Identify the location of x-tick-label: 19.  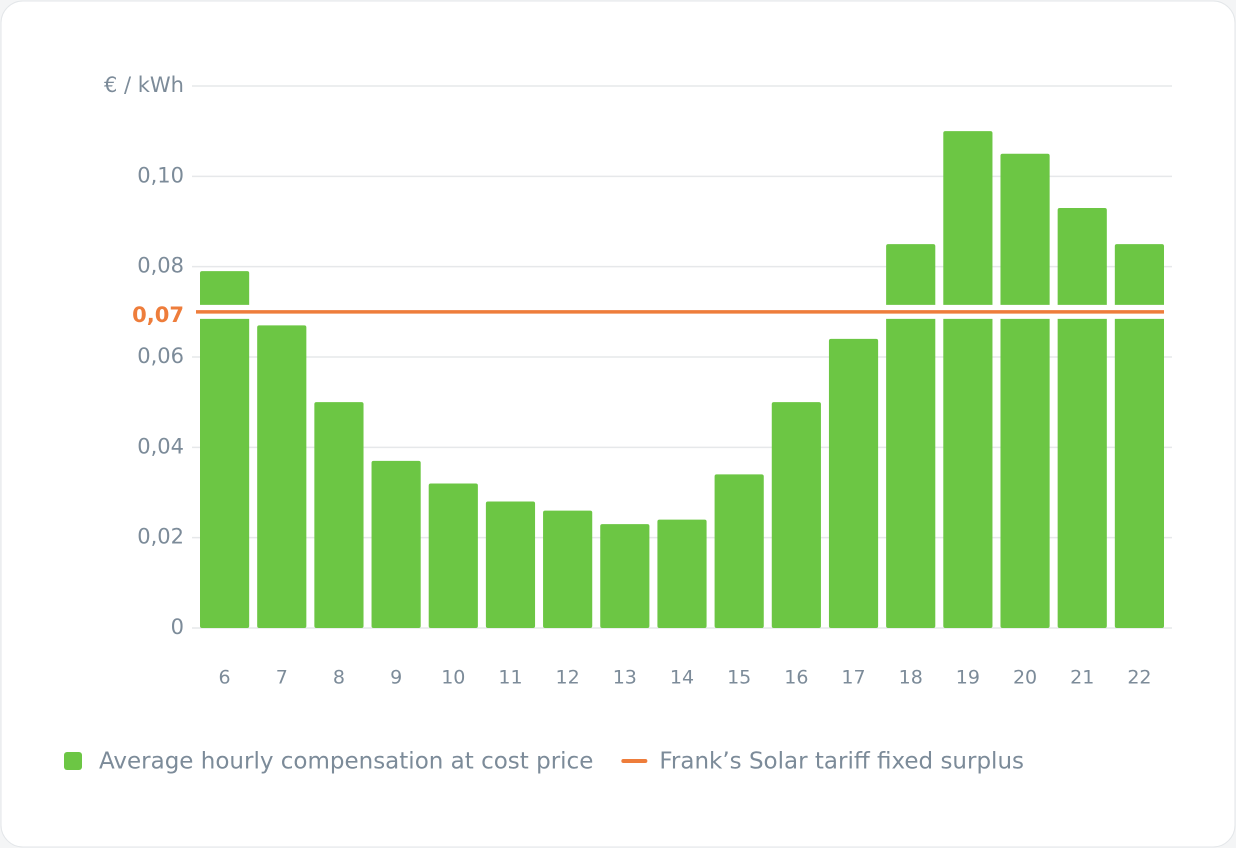
(968, 678).